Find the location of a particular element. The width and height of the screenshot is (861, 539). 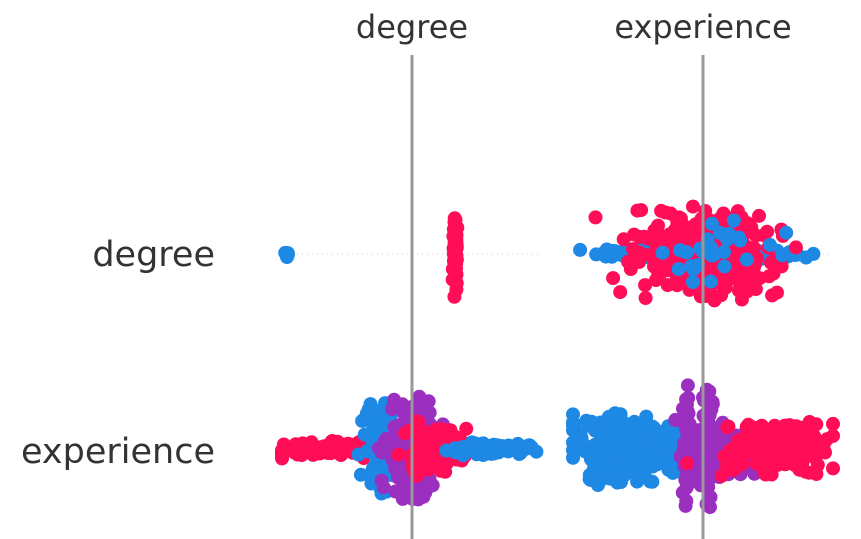

point-experience-degree-c0 is located at coordinates (335, 444).